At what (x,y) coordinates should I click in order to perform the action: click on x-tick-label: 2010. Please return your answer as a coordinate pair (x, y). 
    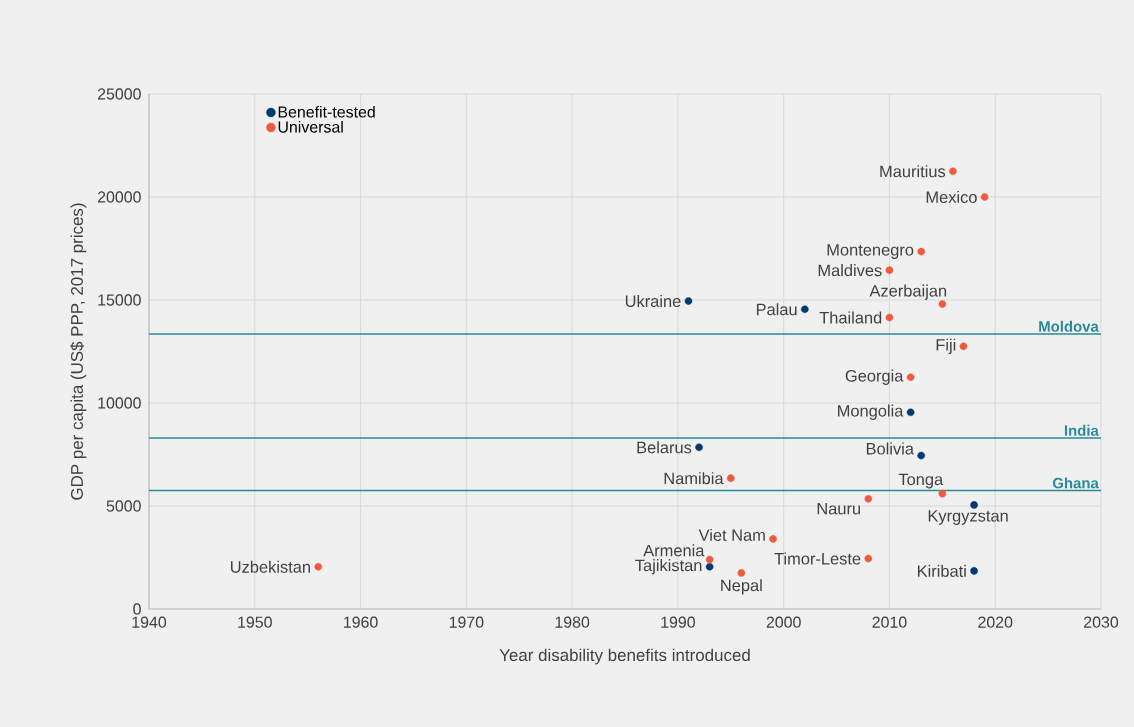
    Looking at the image, I should click on (889, 622).